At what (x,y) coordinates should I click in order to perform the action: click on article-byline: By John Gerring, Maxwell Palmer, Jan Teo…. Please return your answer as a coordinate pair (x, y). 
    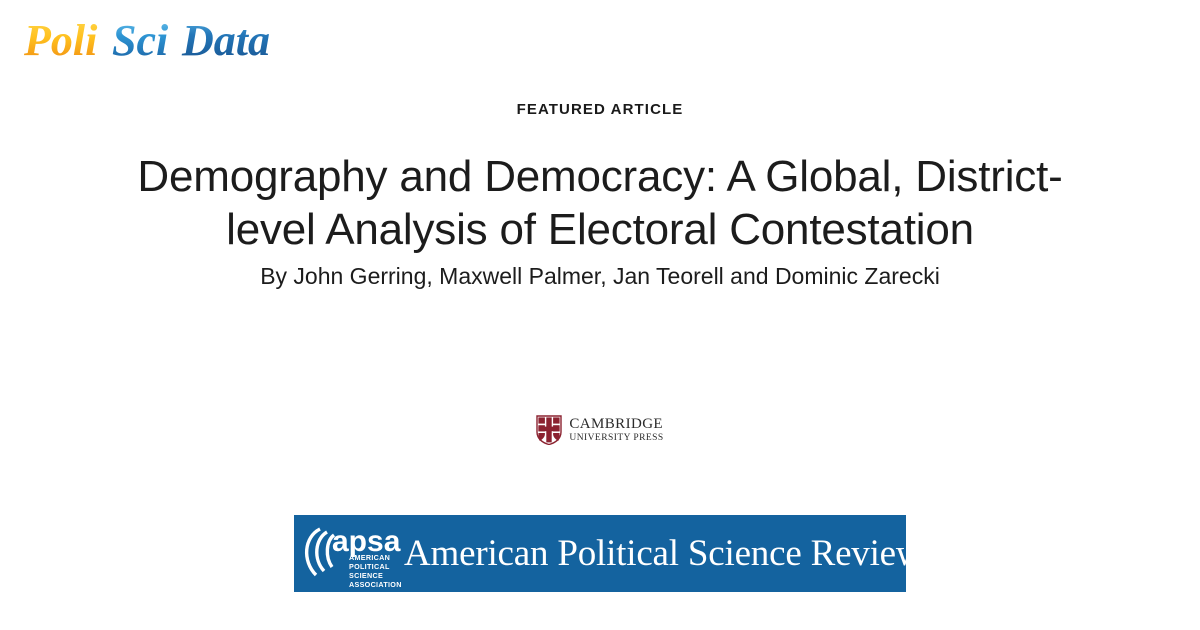
    Looking at the image, I should click on (600, 276).